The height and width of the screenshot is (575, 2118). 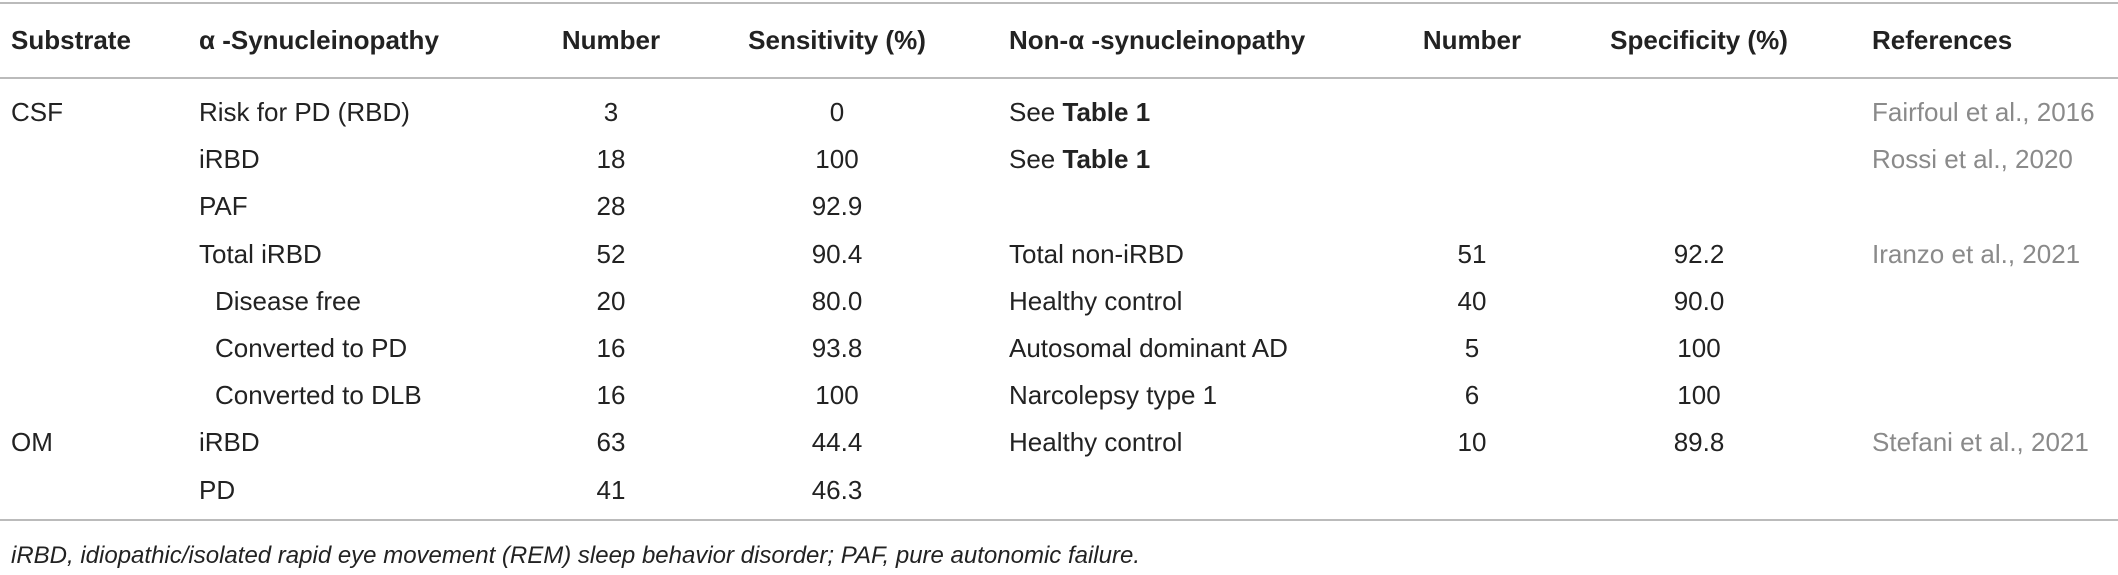 What do you see at coordinates (260, 253) in the screenshot?
I see `cell: Total iRBD` at bounding box center [260, 253].